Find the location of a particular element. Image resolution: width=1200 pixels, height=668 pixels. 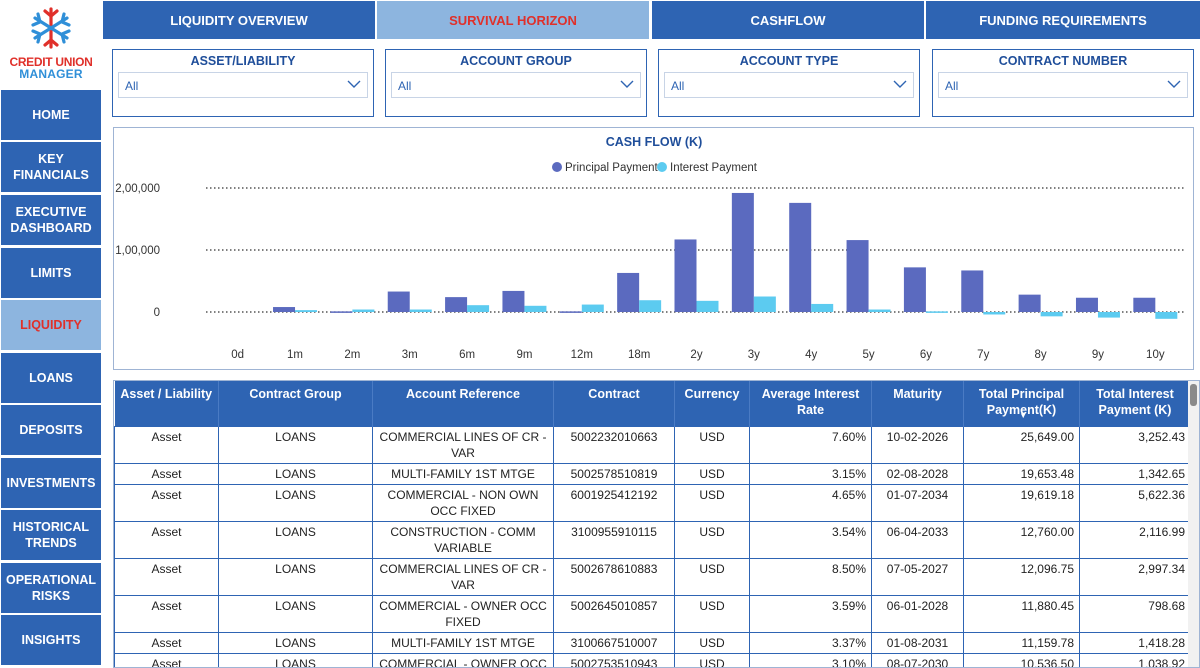

snowflake-logo-icon is located at coordinates (51, 28).